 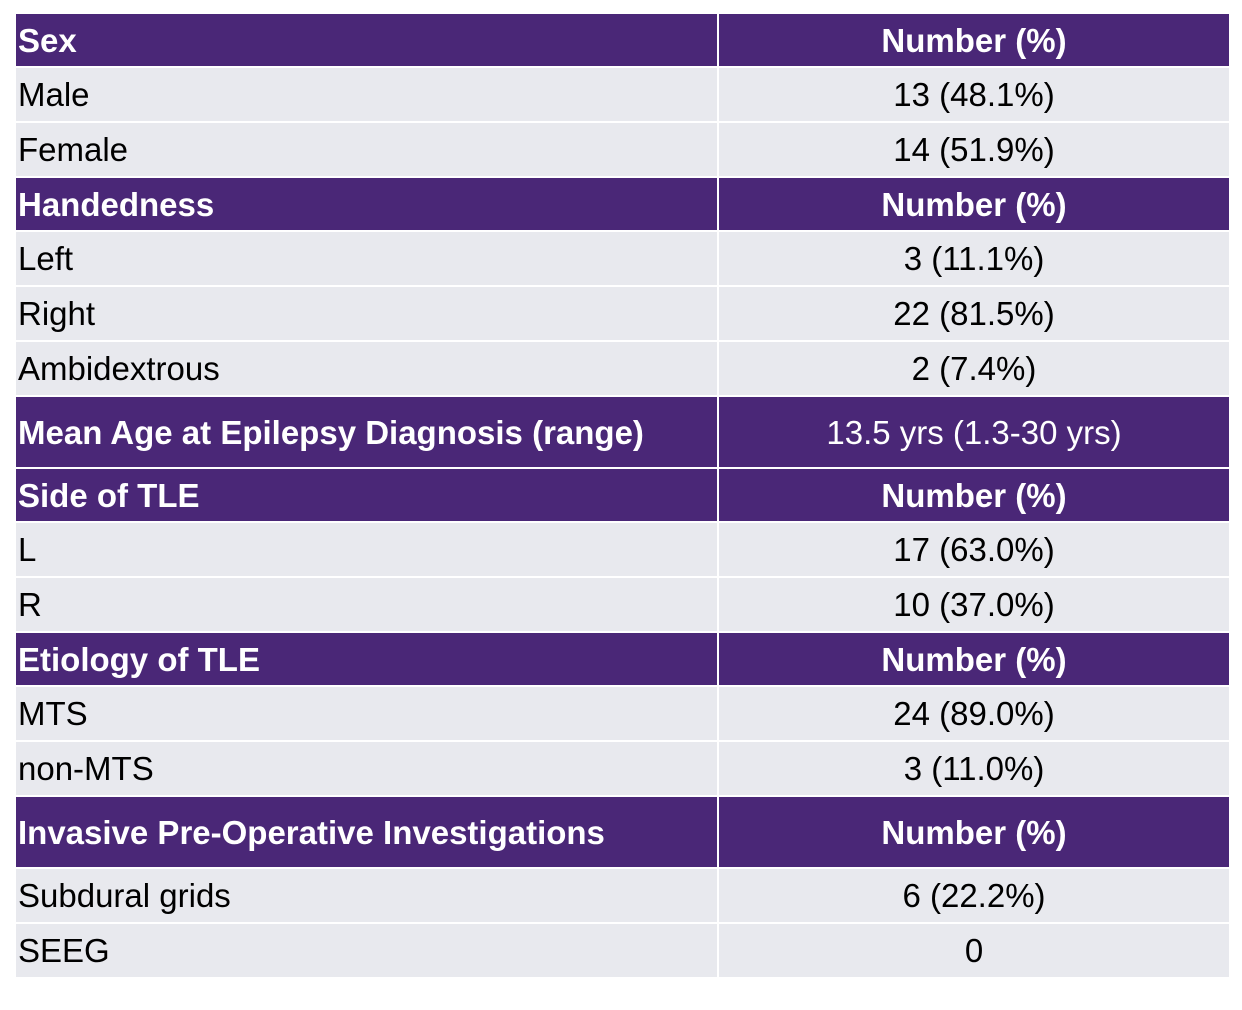 I want to click on row-value: 22 (81.5%), so click(x=974, y=313).